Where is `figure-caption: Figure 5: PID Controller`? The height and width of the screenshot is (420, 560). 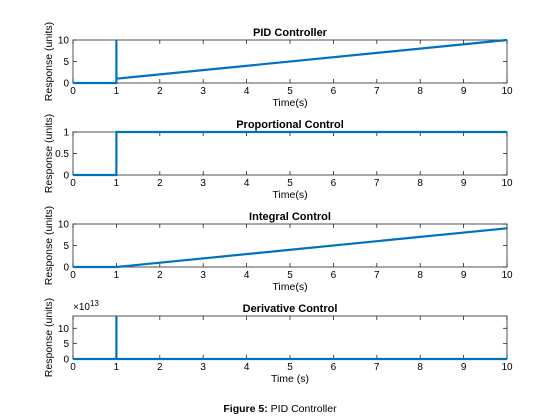 figure-caption: Figure 5: PID Controller is located at coordinates (280, 409).